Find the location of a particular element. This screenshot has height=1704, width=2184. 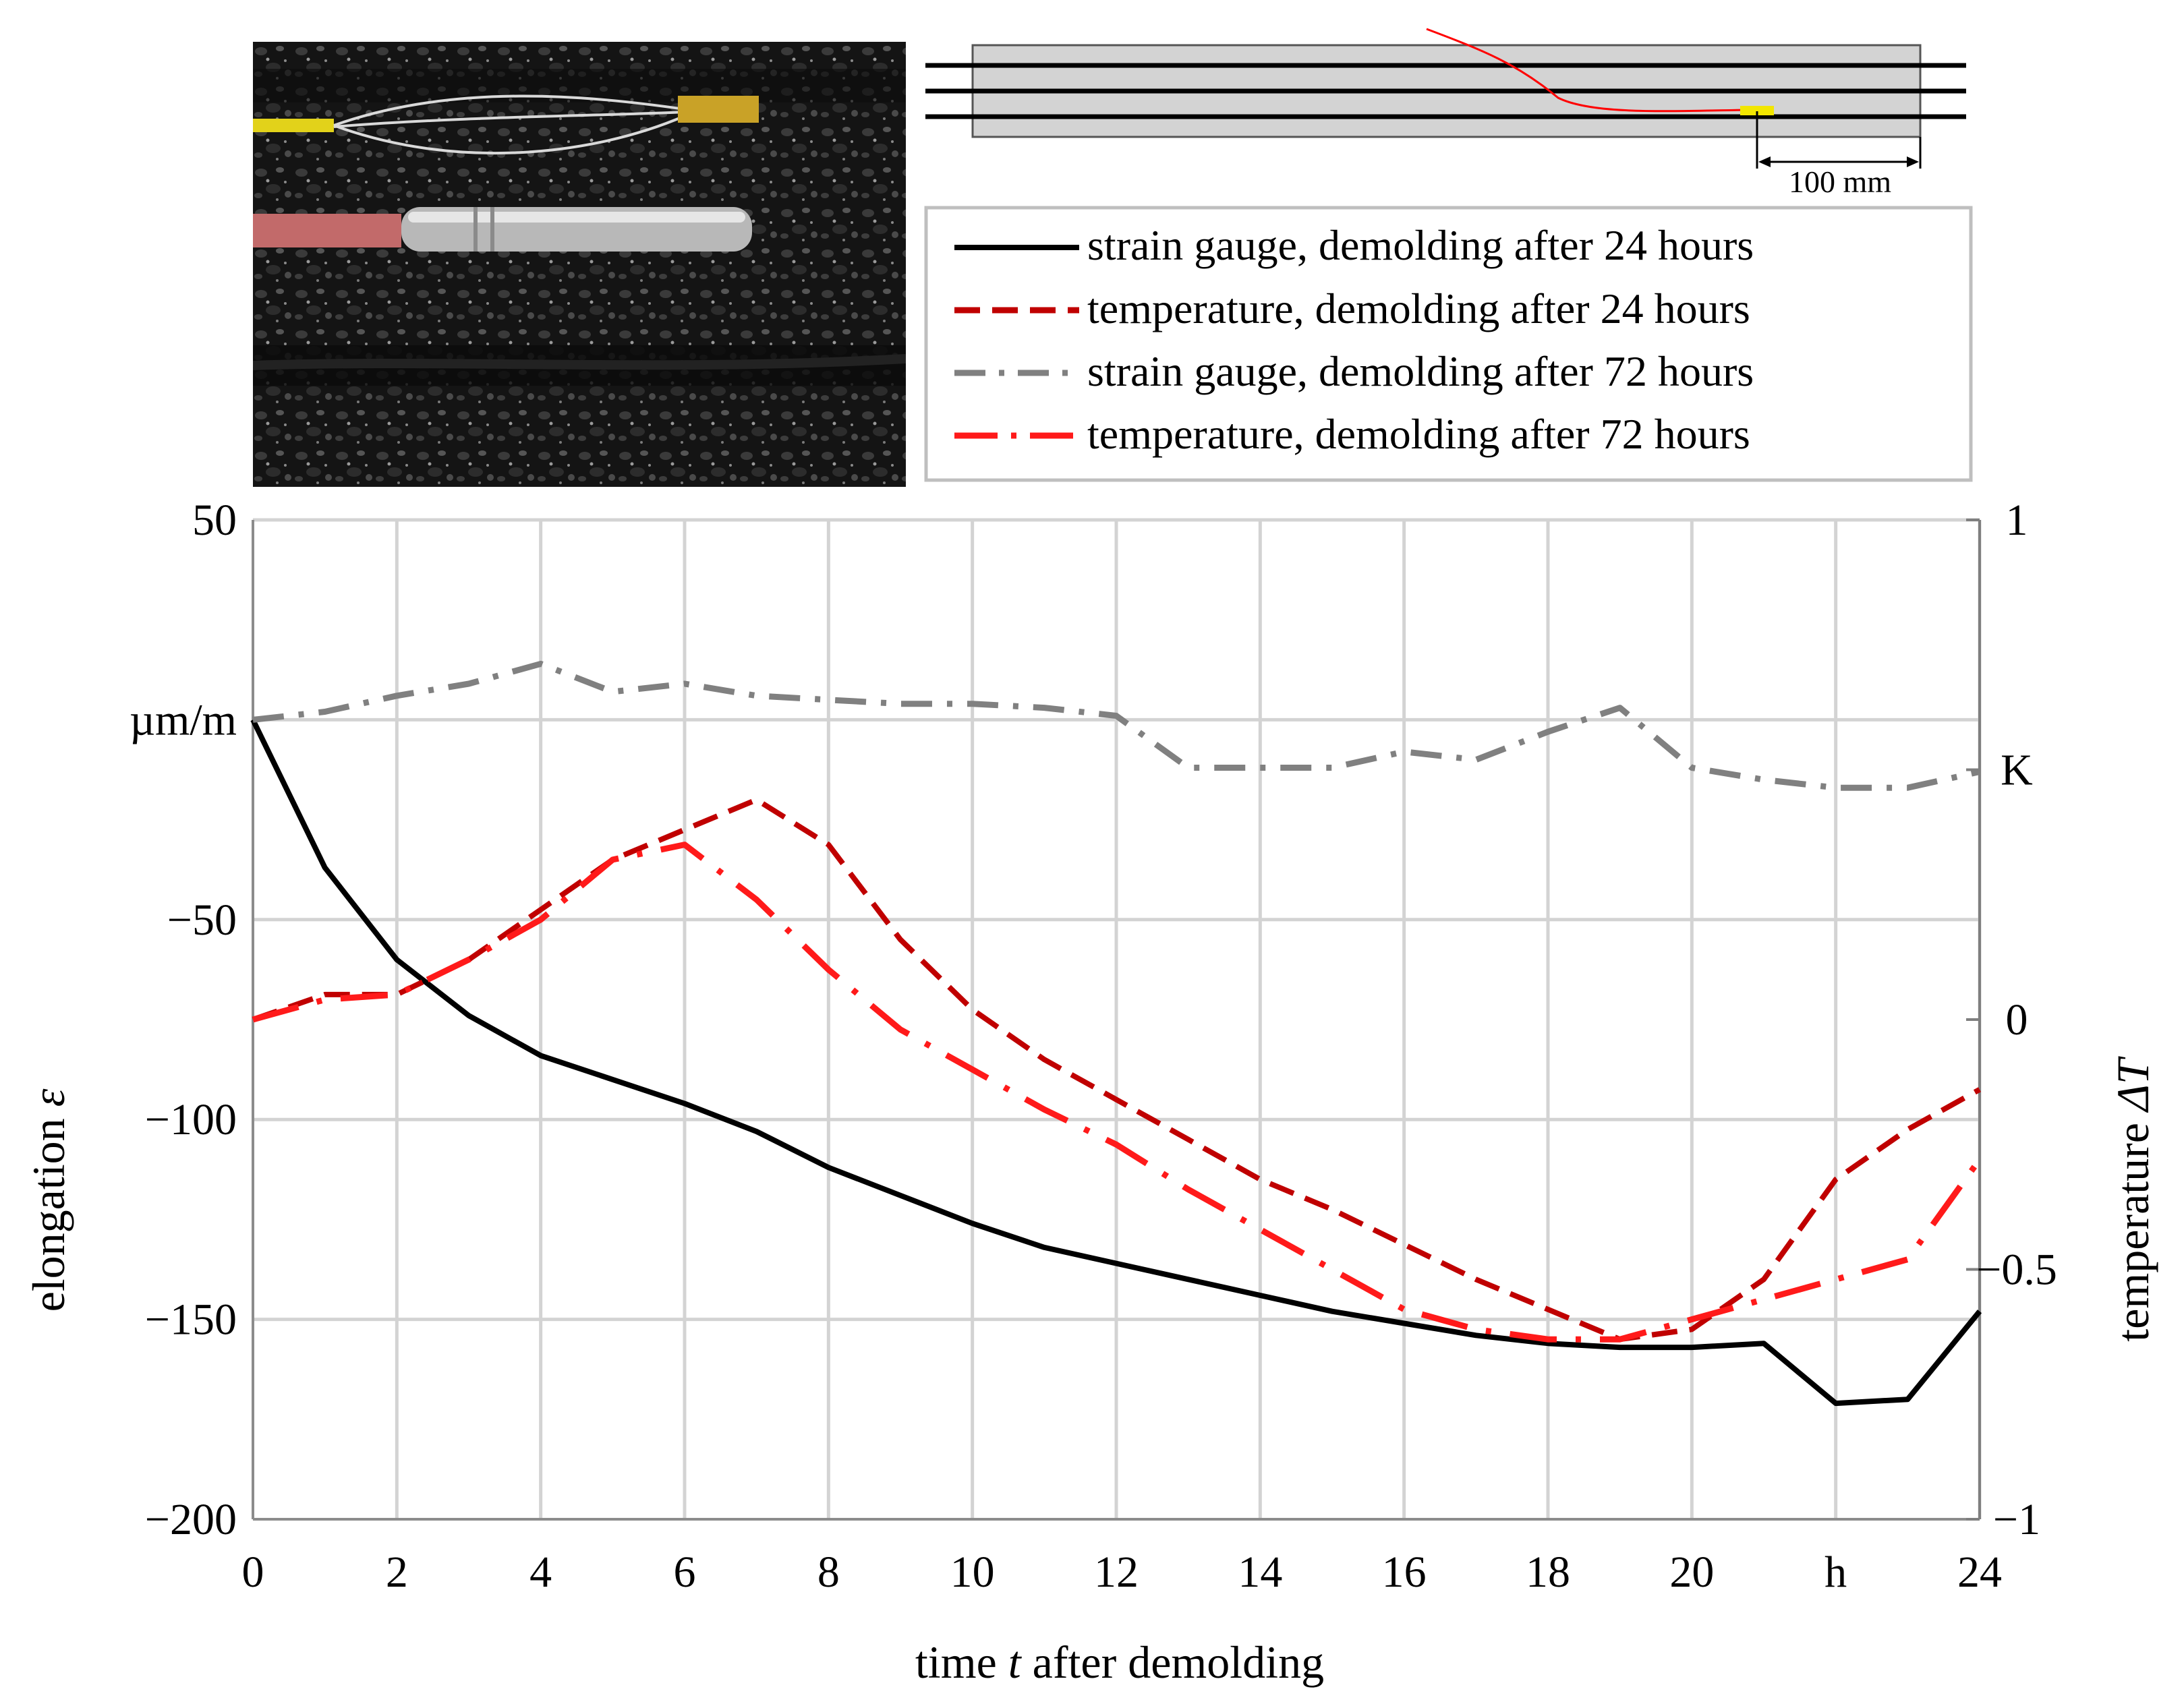

y2-axis-label-var: ΔT is located at coordinates (2132, 1085).